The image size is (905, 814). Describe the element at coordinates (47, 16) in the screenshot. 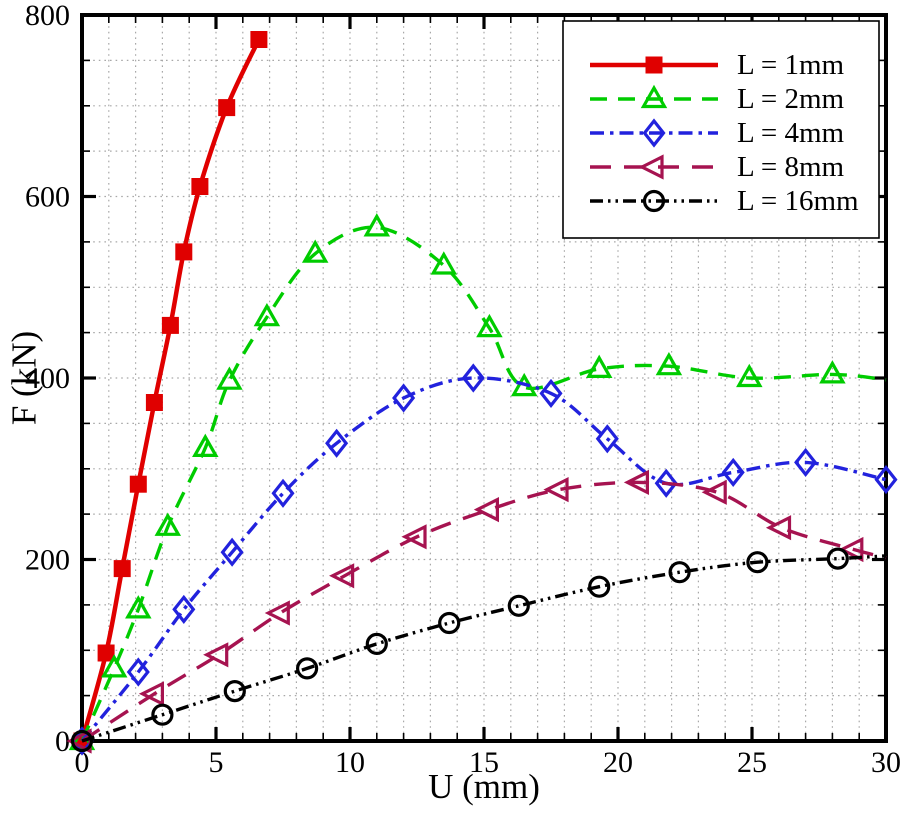

I see `y-tick-label: 800` at that location.